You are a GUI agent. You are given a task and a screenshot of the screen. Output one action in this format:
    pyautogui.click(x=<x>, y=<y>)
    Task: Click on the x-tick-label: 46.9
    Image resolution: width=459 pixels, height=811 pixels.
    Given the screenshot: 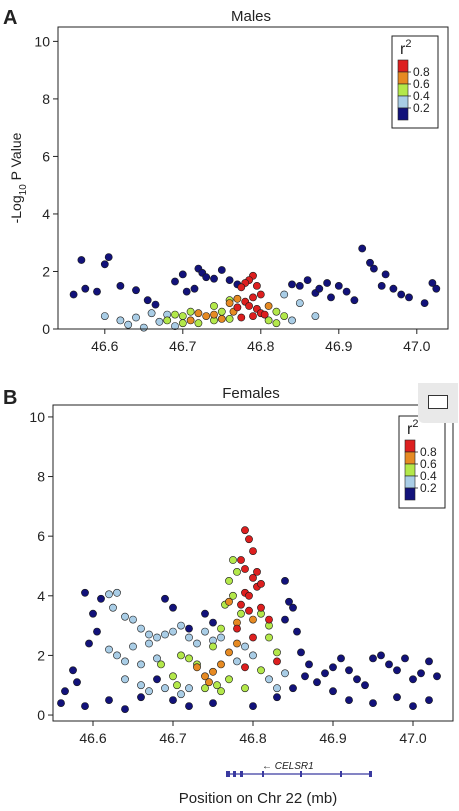 What is the action you would take?
    pyautogui.click(x=332, y=738)
    